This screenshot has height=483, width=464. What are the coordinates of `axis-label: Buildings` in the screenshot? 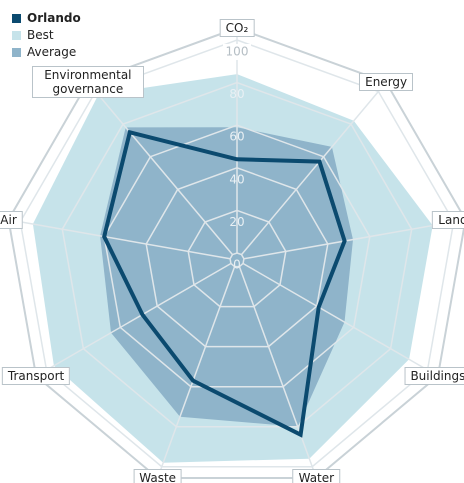 It's located at (434, 376).